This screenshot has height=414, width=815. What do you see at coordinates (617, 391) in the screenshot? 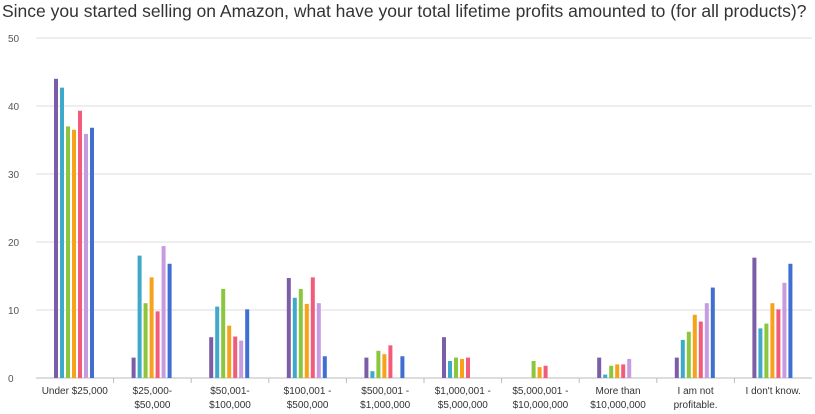
I see `x-tick-label: More than` at bounding box center [617, 391].